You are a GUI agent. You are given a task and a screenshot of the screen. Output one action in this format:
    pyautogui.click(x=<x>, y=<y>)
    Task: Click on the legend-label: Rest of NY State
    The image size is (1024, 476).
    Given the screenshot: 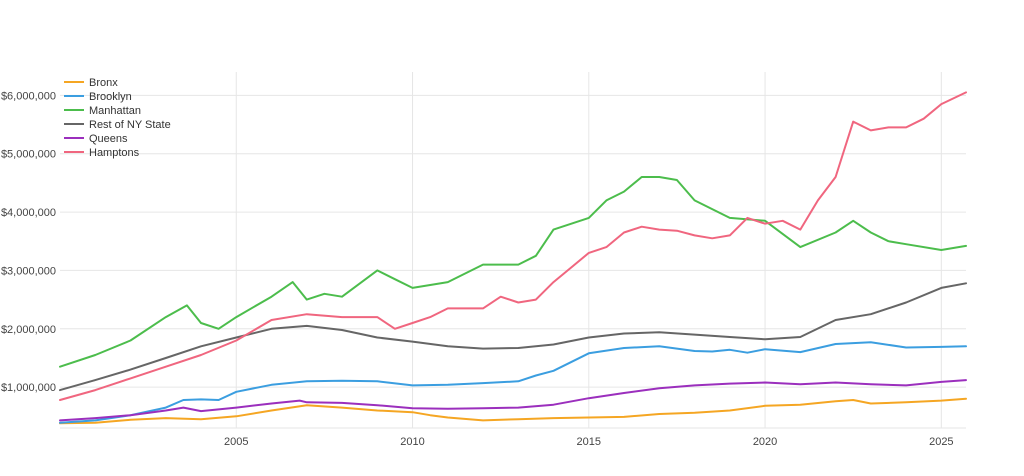 What is the action you would take?
    pyautogui.click(x=130, y=125)
    